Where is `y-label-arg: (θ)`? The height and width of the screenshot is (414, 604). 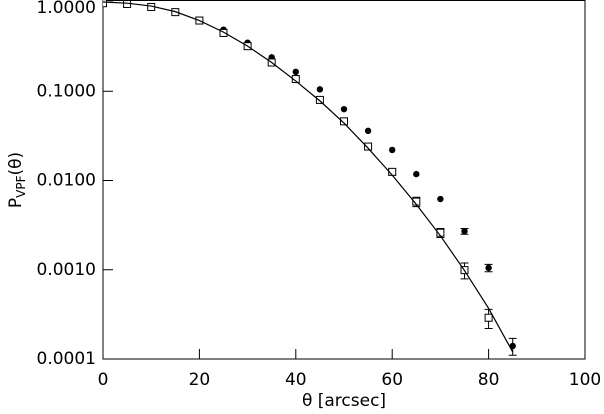 y-label-arg: (θ) is located at coordinates (16, 164).